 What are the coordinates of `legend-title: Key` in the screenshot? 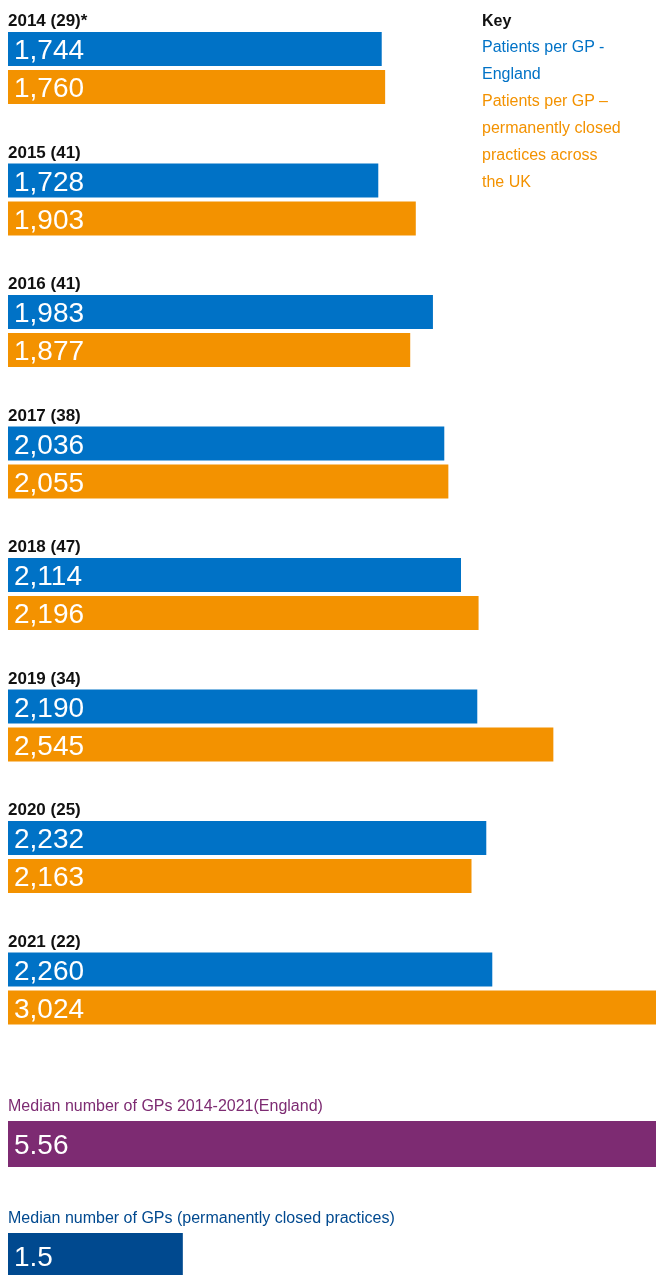 It's located at (497, 20).